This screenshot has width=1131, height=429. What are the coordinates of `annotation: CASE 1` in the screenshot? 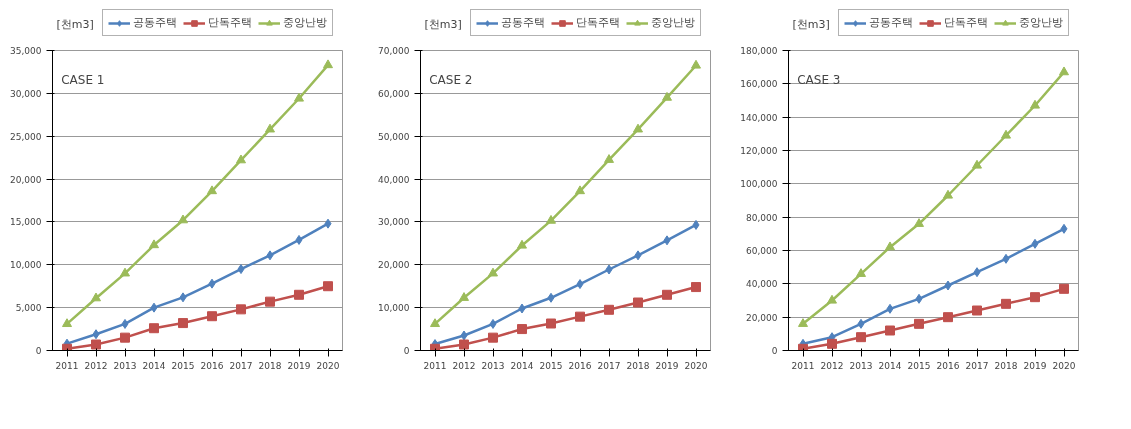 It's located at (83, 79).